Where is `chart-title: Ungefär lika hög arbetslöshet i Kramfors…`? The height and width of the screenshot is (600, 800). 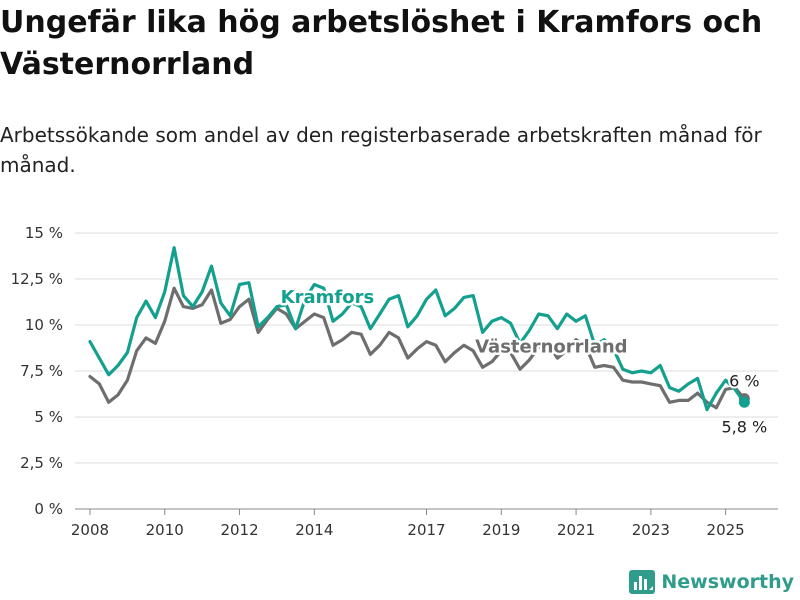
chart-title: Ungefär lika hög arbetslöshet i Kramfors… is located at coordinates (381, 43).